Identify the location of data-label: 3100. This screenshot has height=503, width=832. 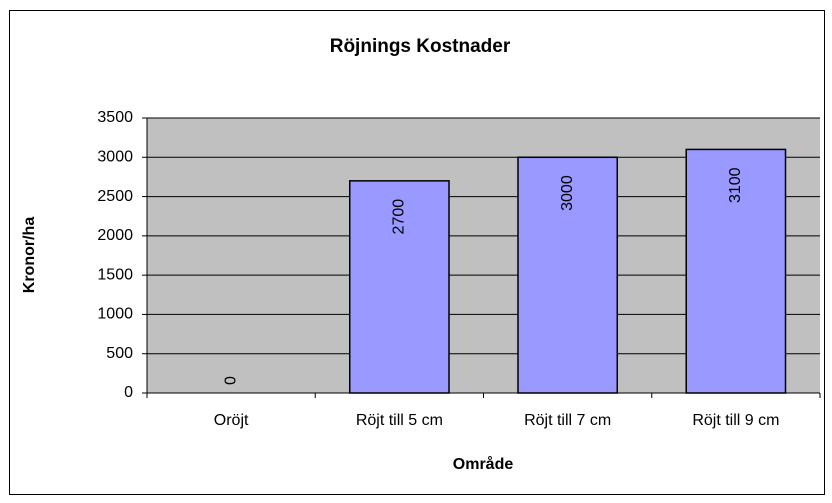
(735, 185).